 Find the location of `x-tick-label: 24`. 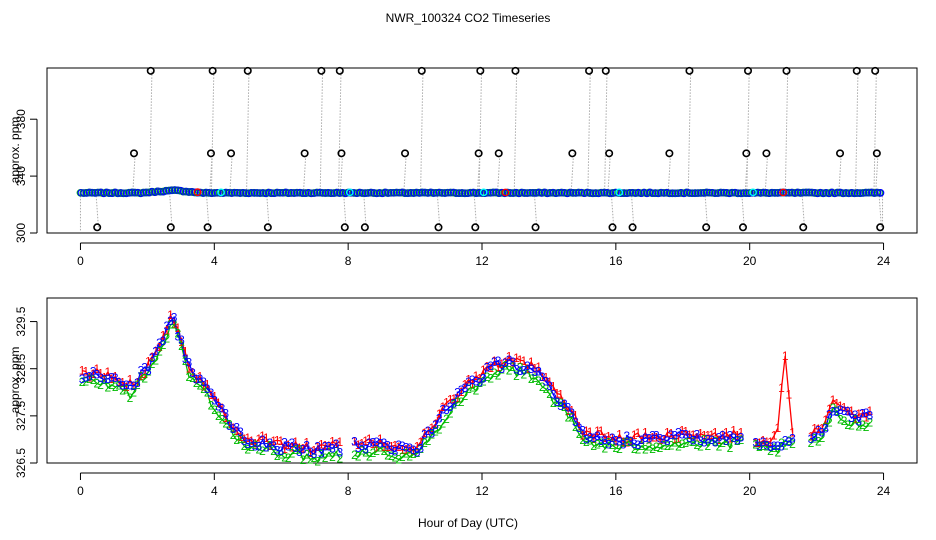

x-tick-label: 24 is located at coordinates (884, 491).